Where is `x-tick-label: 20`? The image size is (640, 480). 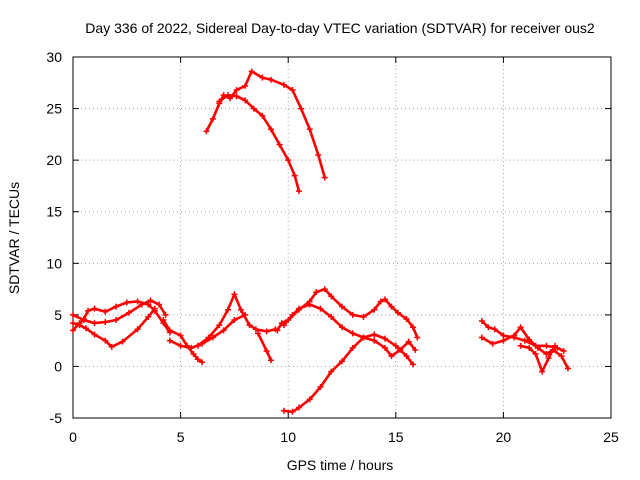
x-tick-label: 20 is located at coordinates (504, 437).